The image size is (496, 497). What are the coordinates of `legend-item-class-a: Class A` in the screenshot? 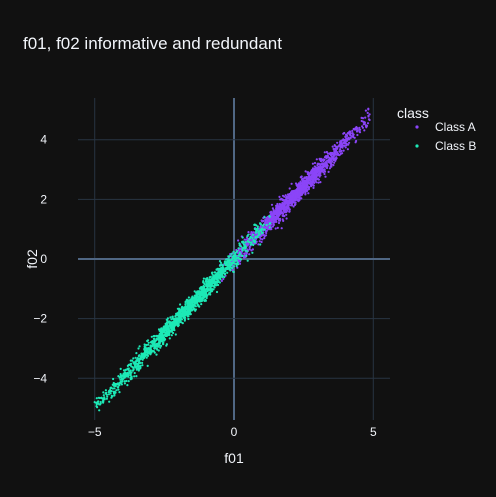 It's located at (445, 127).